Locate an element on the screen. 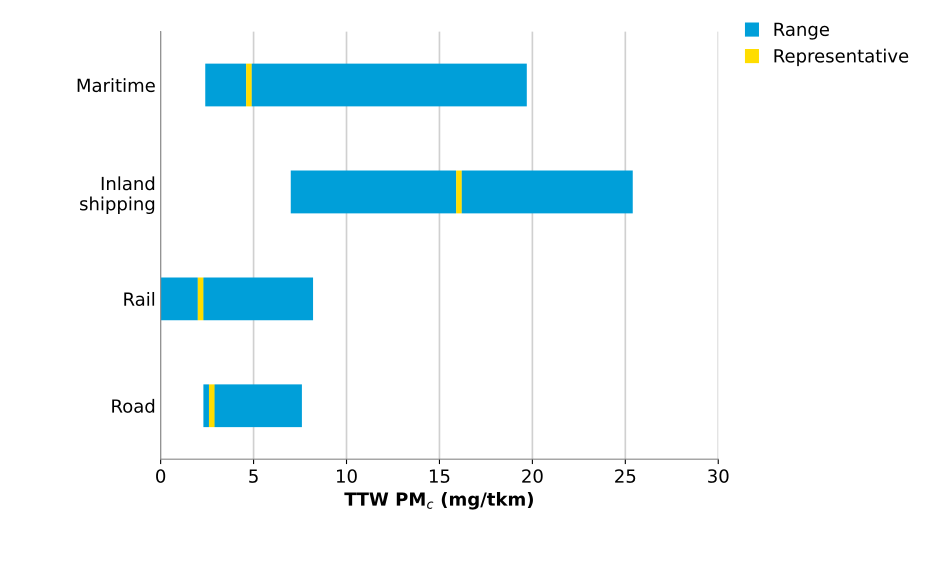 This screenshot has width=934, height=574. x-axis-title: TTW PM$_{c}$ (mg/tkm) is located at coordinates (438, 501).